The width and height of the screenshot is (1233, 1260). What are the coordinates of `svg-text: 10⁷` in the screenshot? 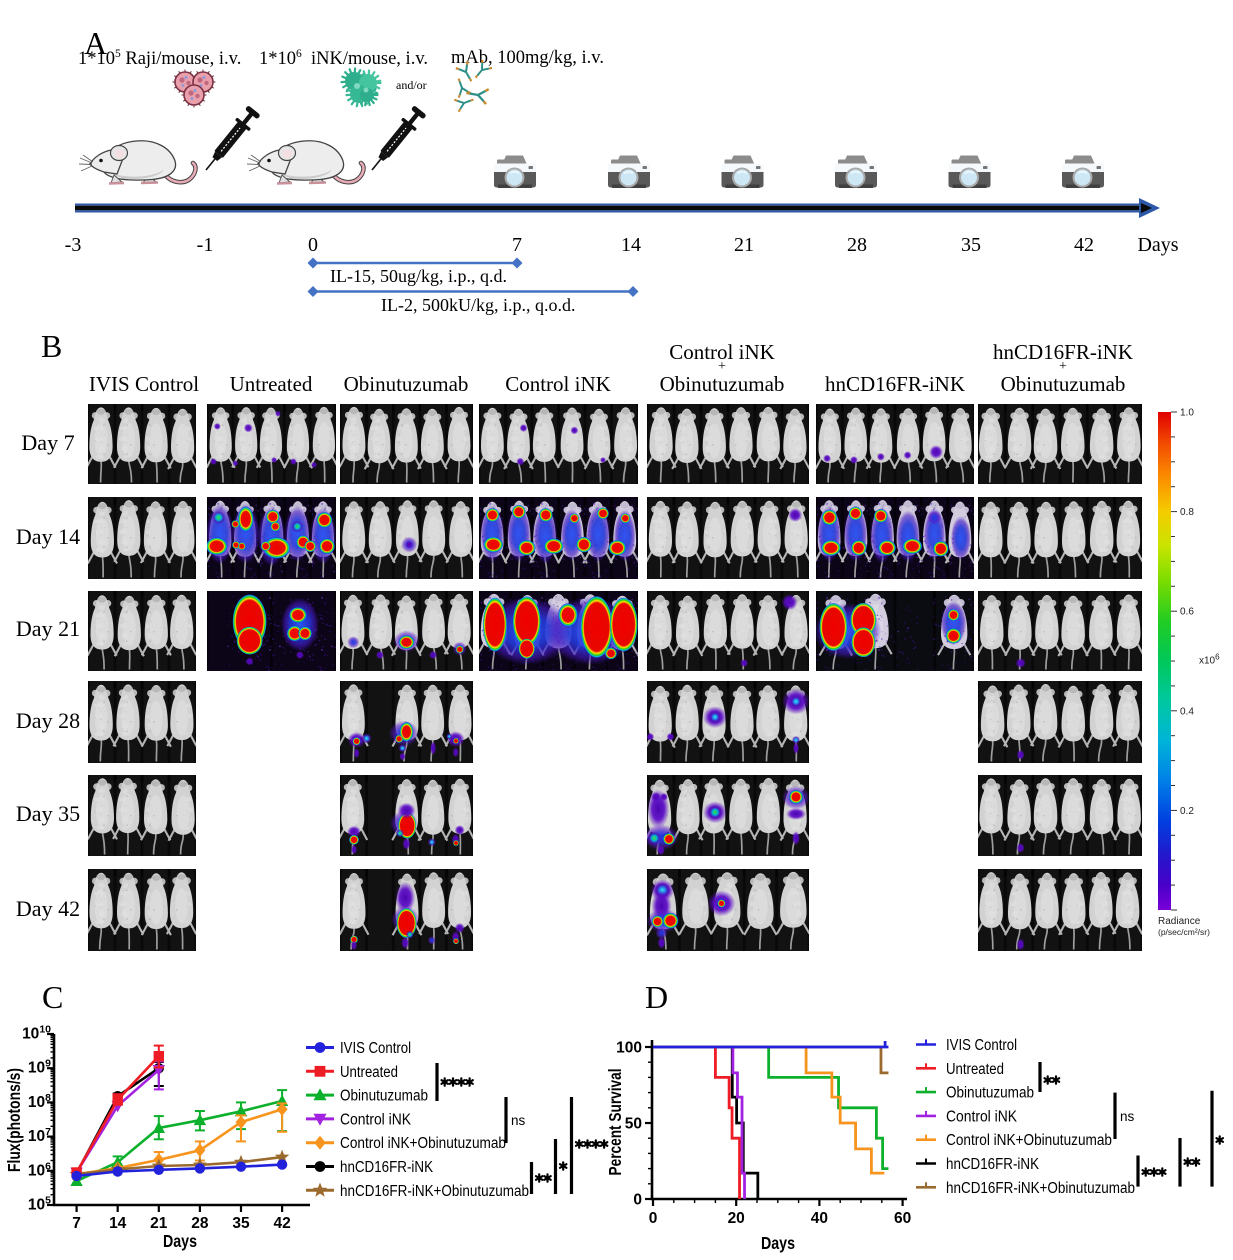 It's located at (39, 1135).